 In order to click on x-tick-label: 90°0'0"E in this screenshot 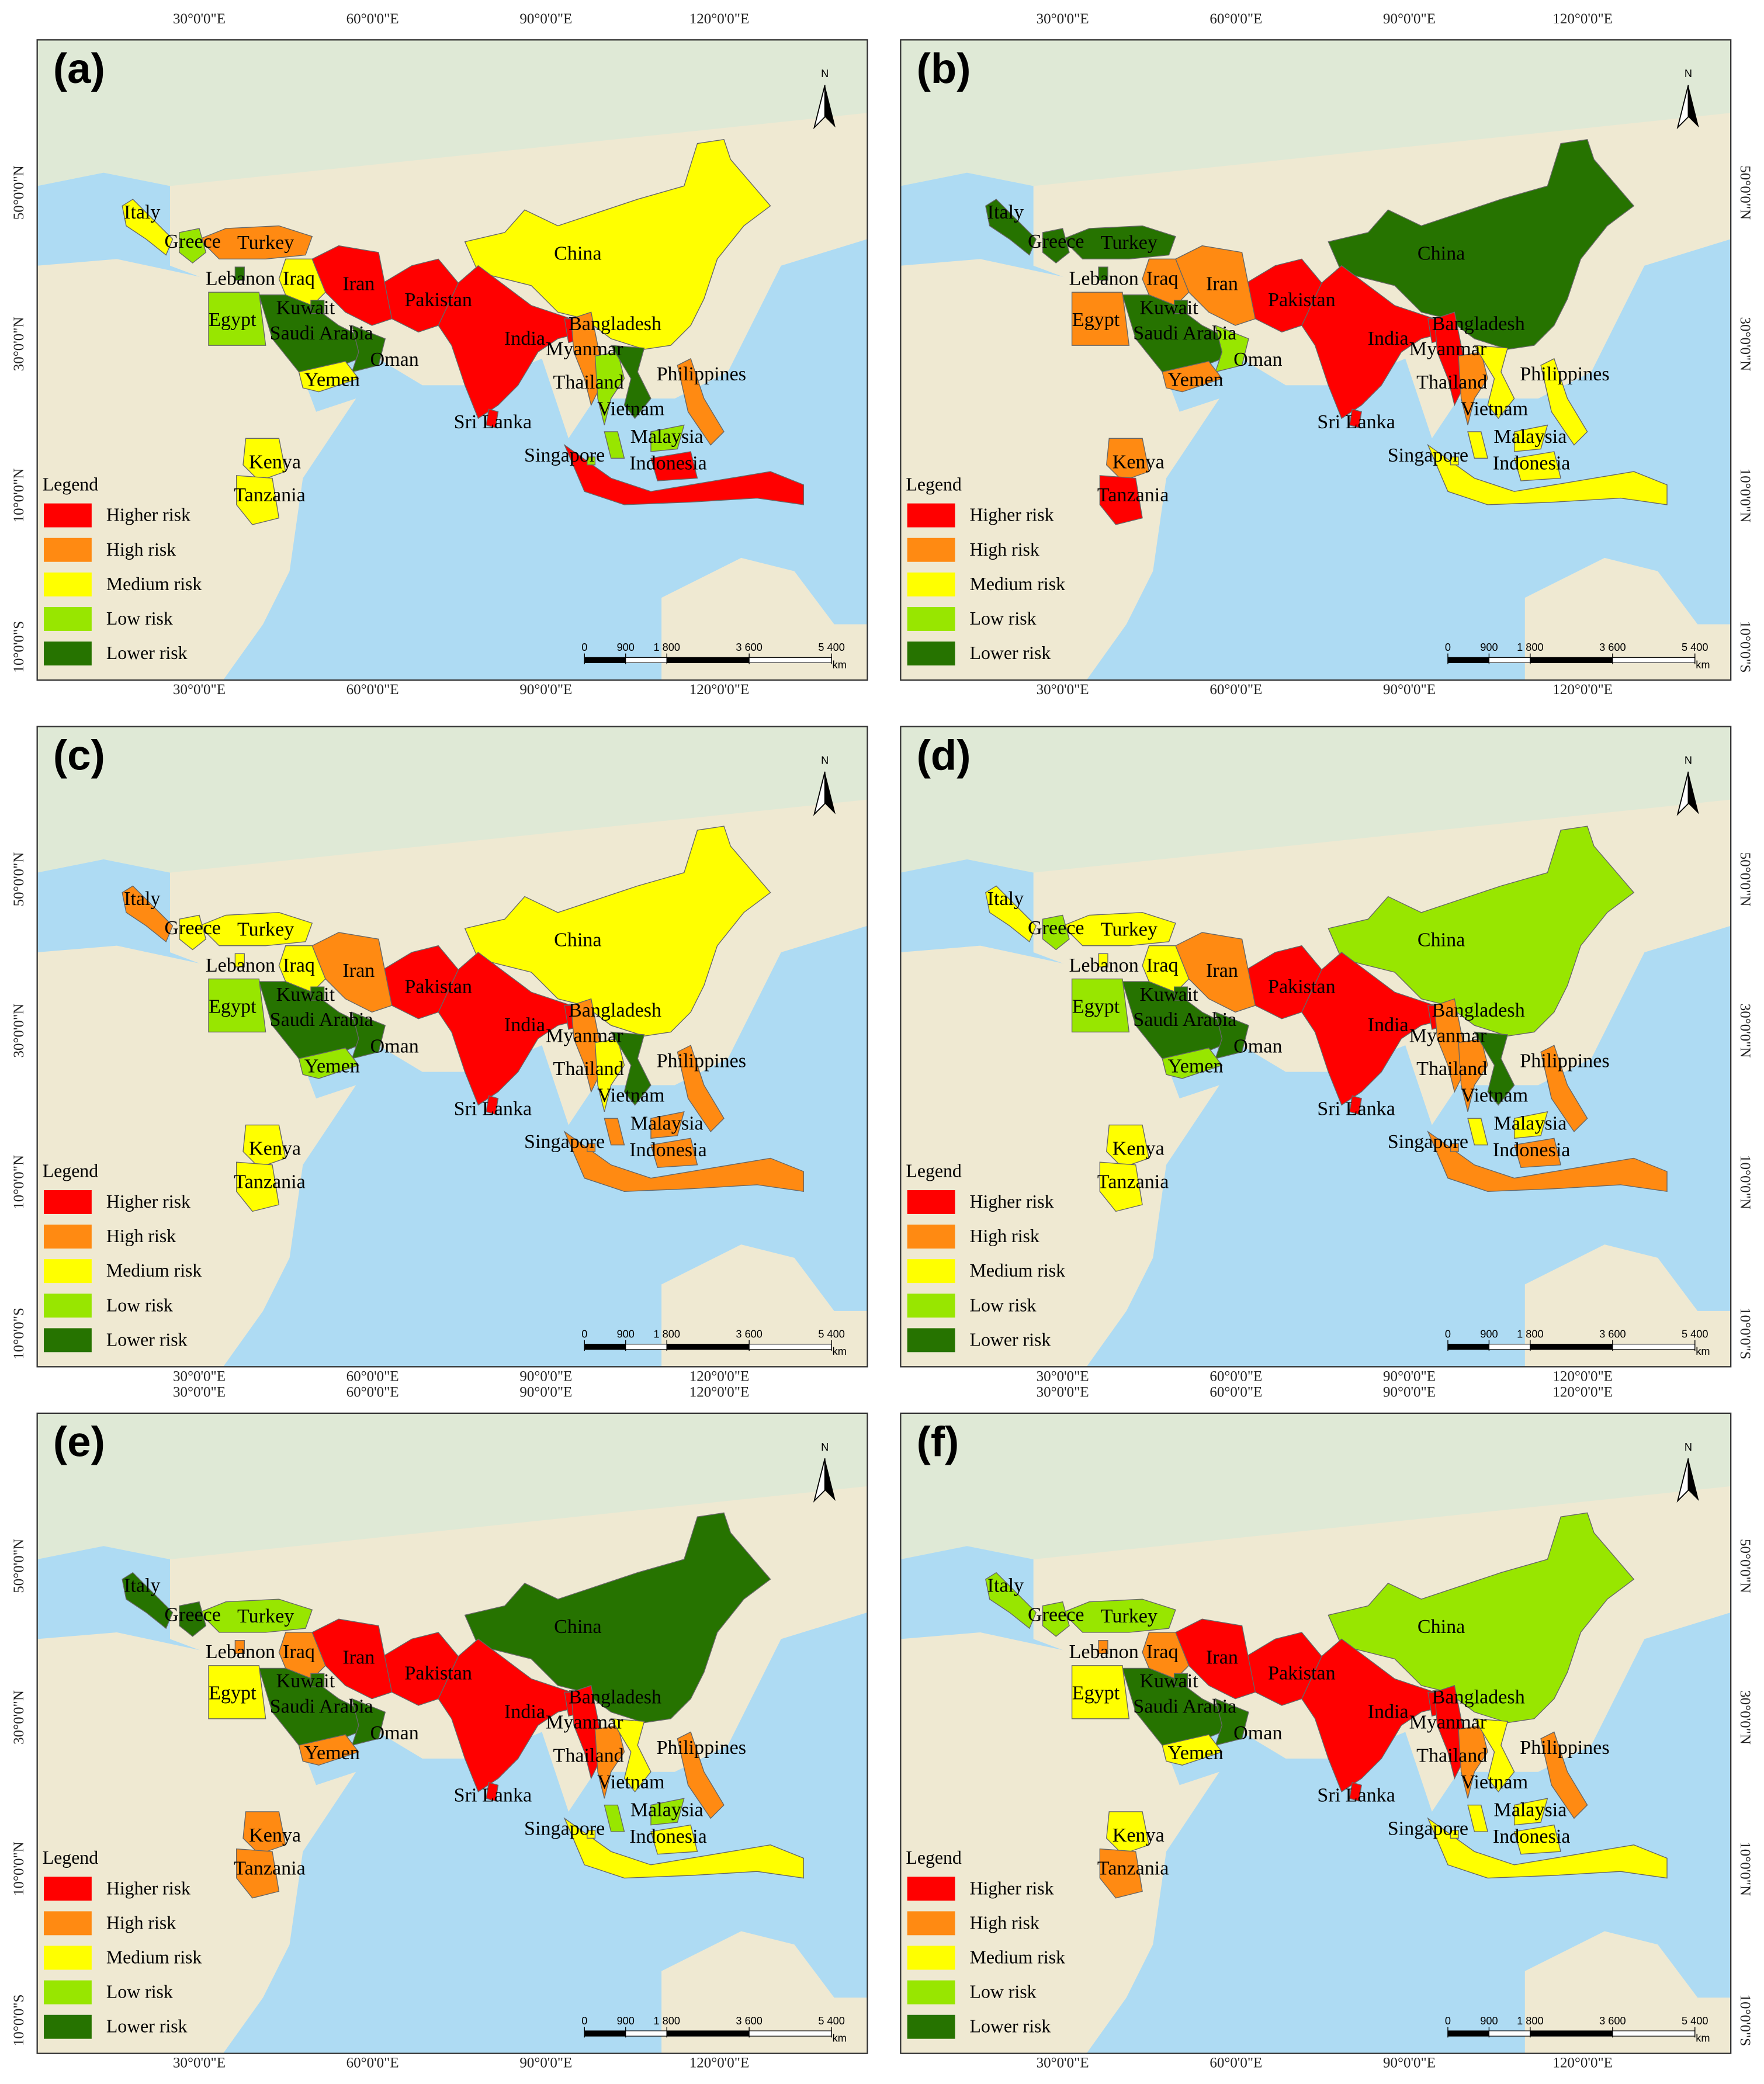, I will do `click(1409, 2063)`.